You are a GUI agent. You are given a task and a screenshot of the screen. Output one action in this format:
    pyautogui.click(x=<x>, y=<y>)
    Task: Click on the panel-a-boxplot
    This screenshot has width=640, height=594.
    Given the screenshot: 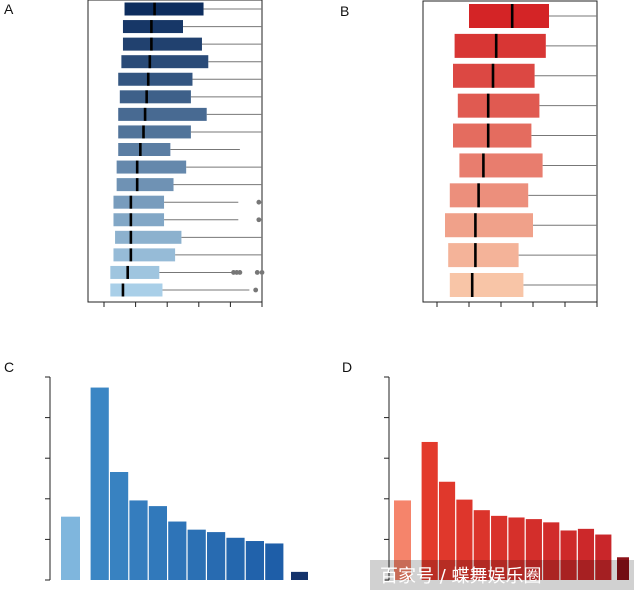 What is the action you would take?
    pyautogui.click(x=176, y=153)
    